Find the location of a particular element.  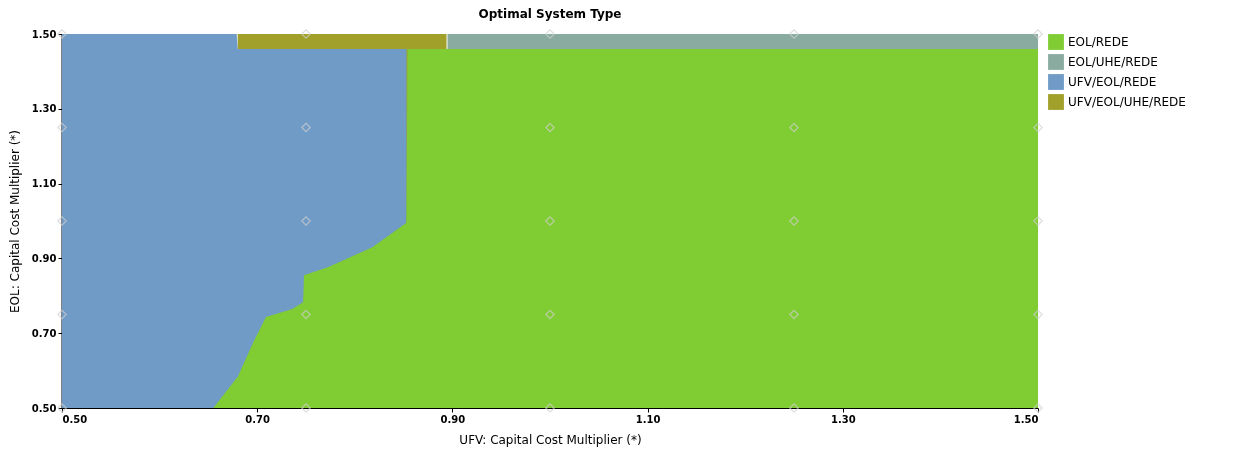

y-tick-label: 0.70 is located at coordinates (44, 333).